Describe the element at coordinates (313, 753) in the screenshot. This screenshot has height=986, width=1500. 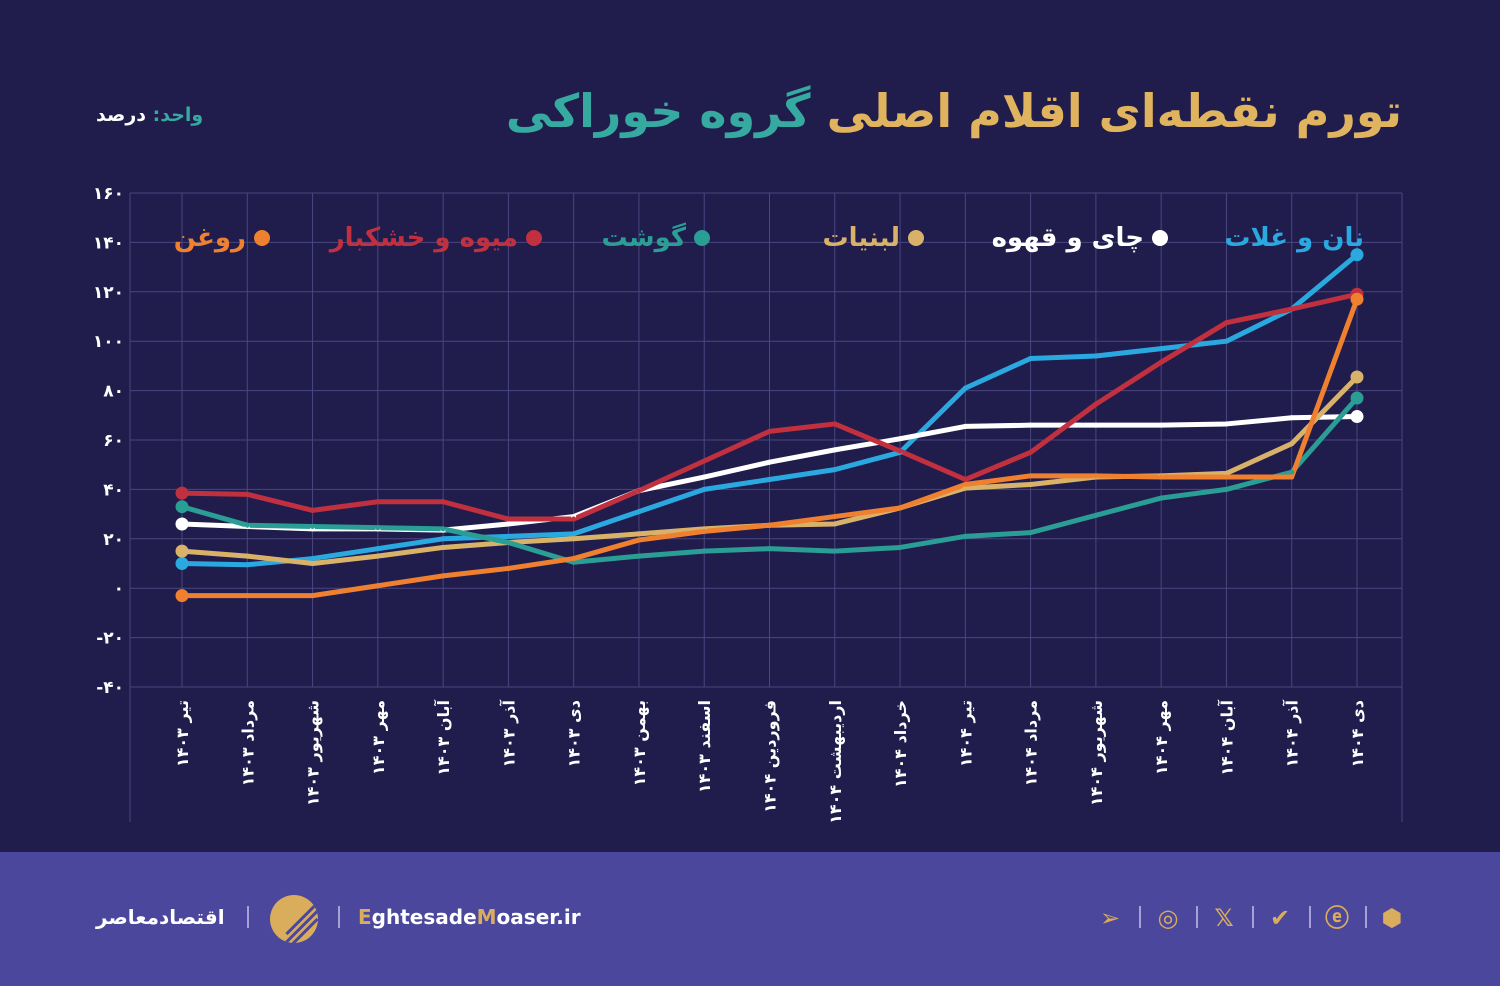
I see `x-tick-label: شهریور ۱۴۰۳` at that location.